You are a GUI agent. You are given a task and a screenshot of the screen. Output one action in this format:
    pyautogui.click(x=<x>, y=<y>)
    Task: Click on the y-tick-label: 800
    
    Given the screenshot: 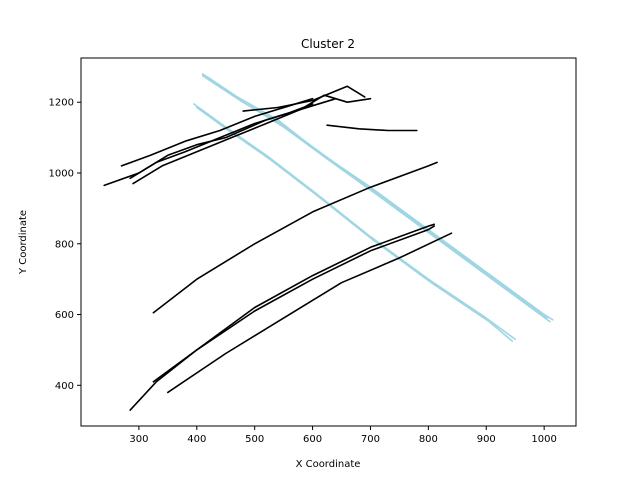 What is the action you would take?
    pyautogui.click(x=64, y=244)
    